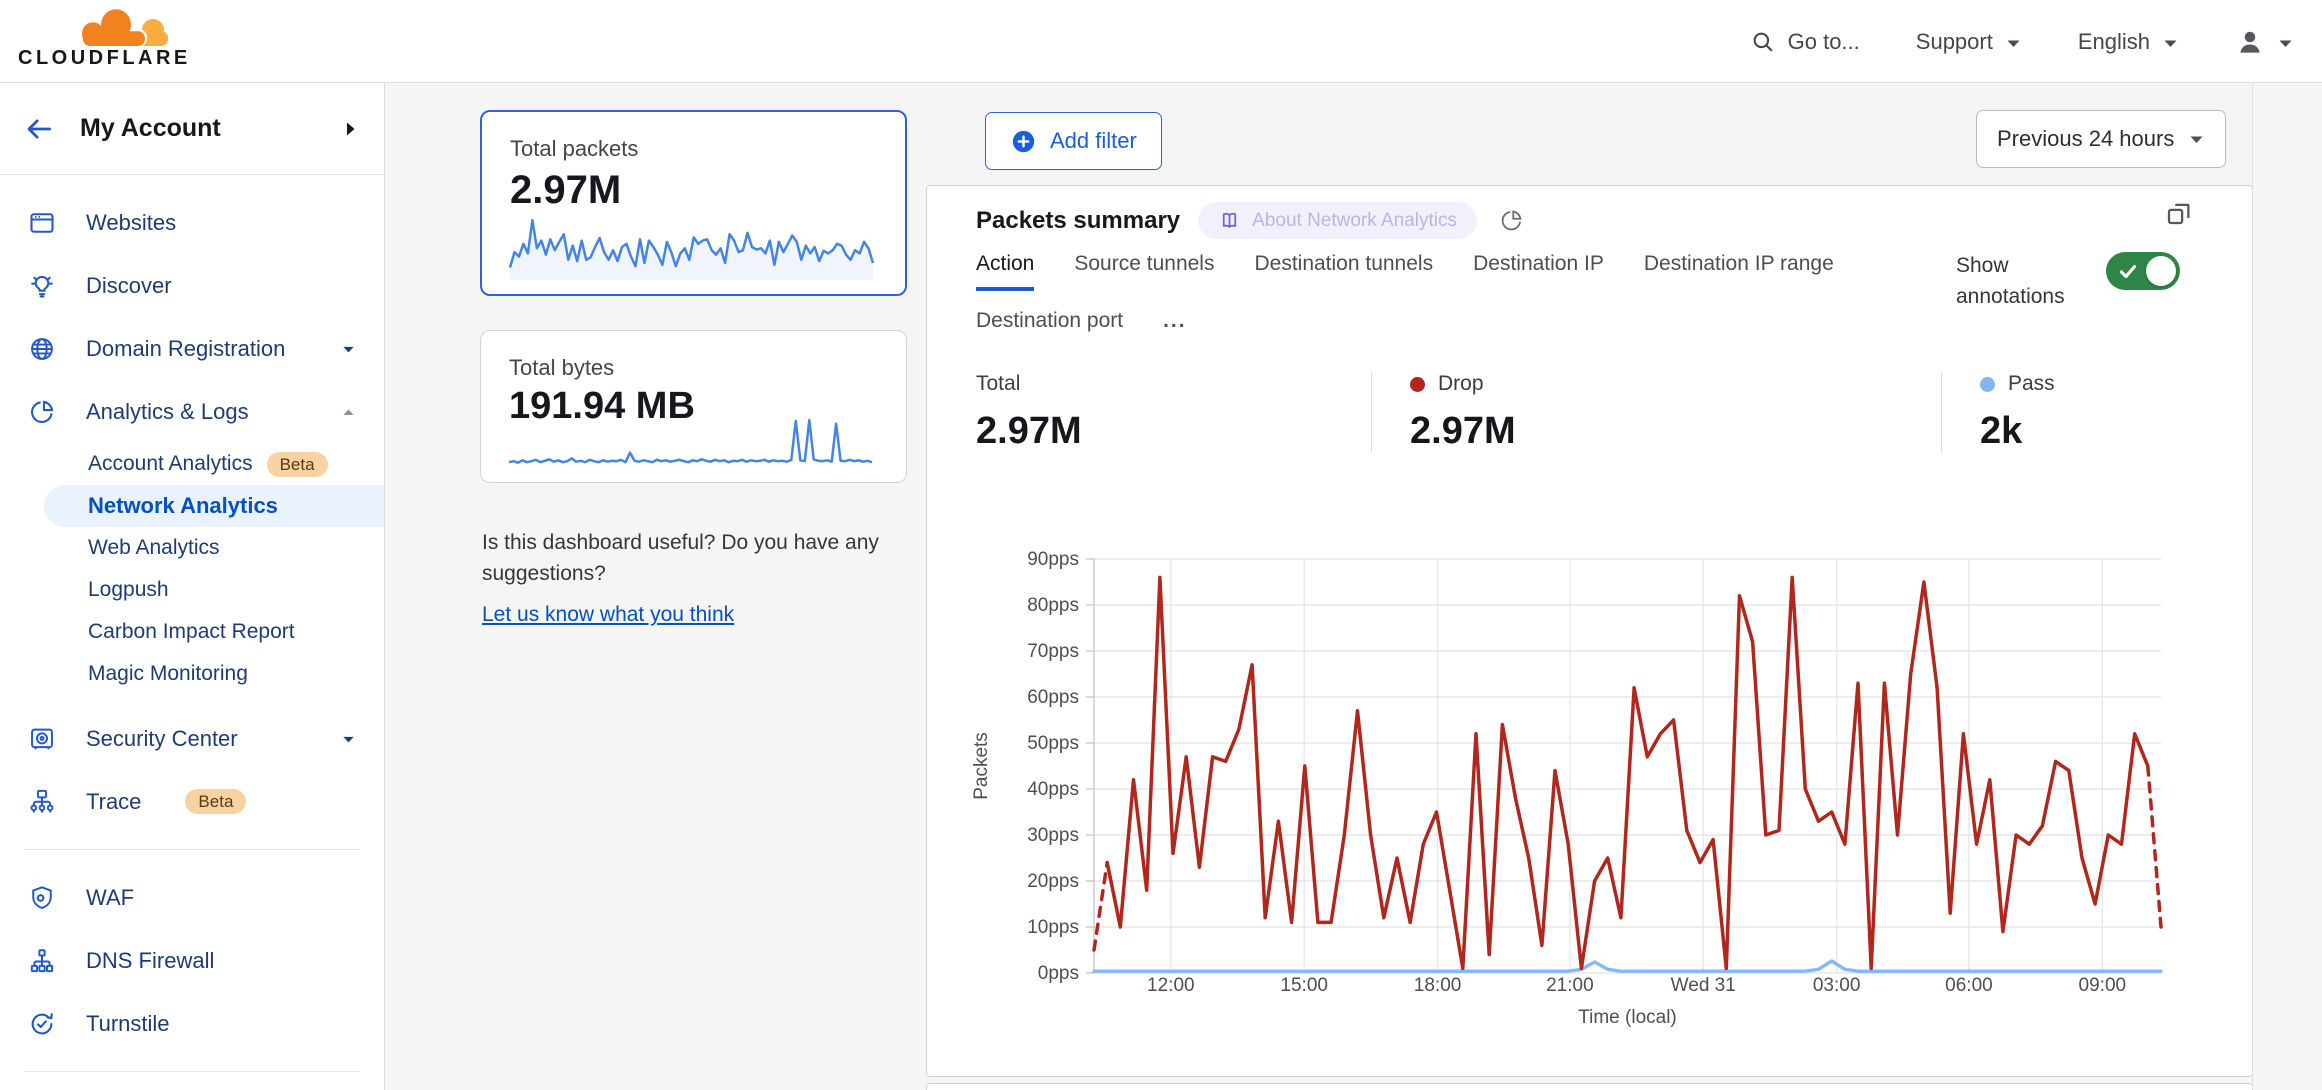 This screenshot has height=1090, width=2322. What do you see at coordinates (128, 589) in the screenshot?
I see `sidebar-item-label: Logpush` at bounding box center [128, 589].